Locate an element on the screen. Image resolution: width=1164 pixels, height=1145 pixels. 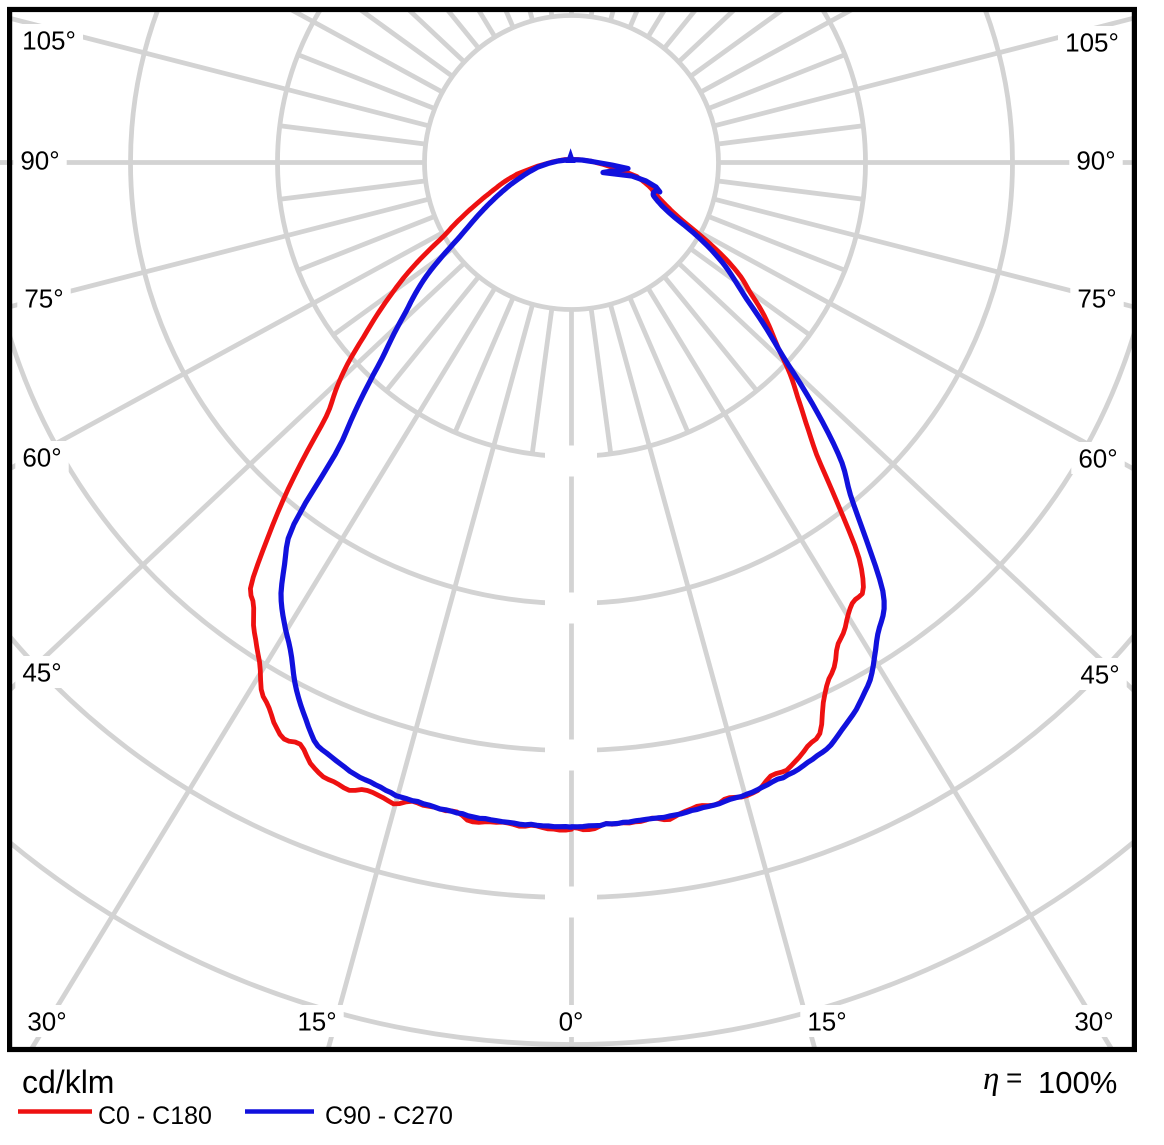
svg-text: C90 - C270 is located at coordinates (389, 1116).